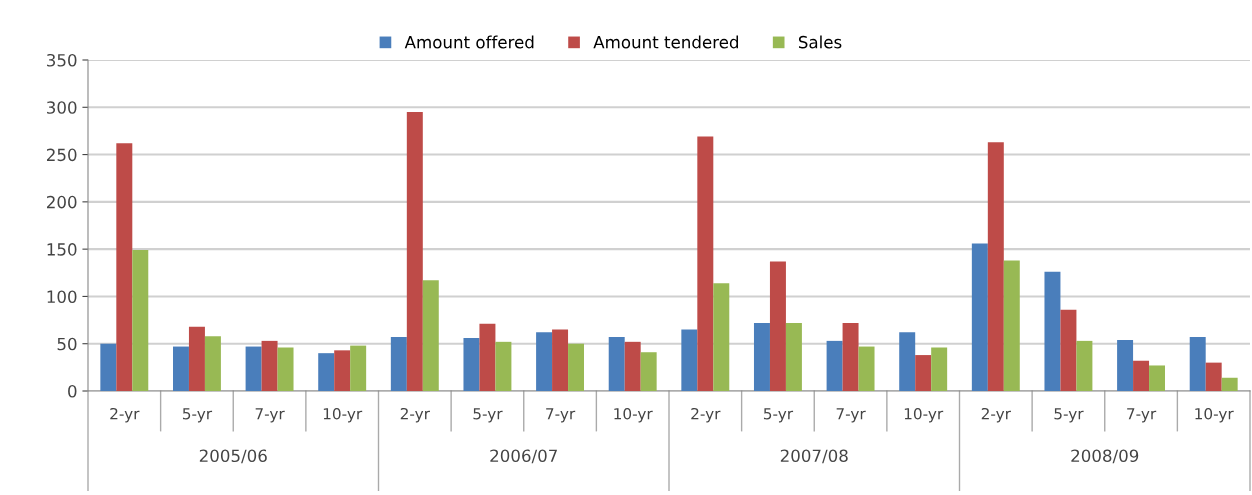 Image resolution: width=1252 pixels, height=495 pixels. What do you see at coordinates (62, 296) in the screenshot?
I see `y-tick-label: 100` at bounding box center [62, 296].